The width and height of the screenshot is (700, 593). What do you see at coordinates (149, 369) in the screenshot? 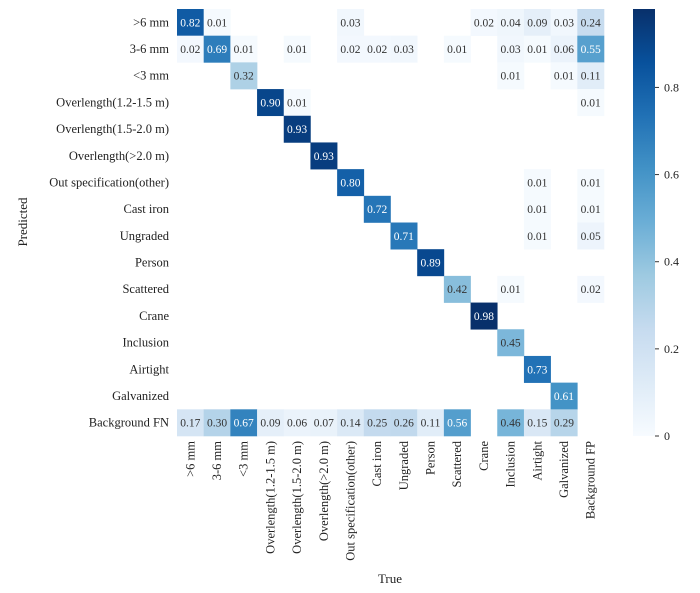
I see `row-tick-label: Airtight` at bounding box center [149, 369].